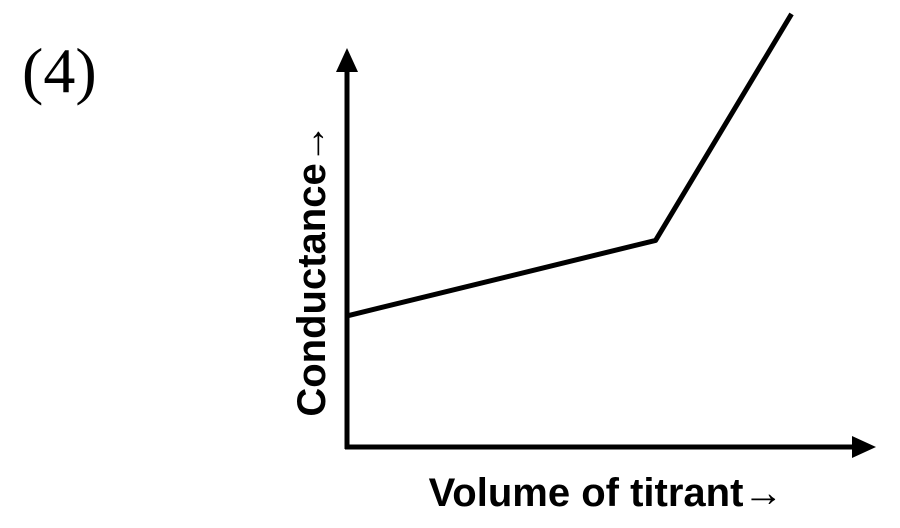 This screenshot has width=900, height=528. Describe the element at coordinates (864, 447) in the screenshot. I see `x-axis-arrow` at that location.